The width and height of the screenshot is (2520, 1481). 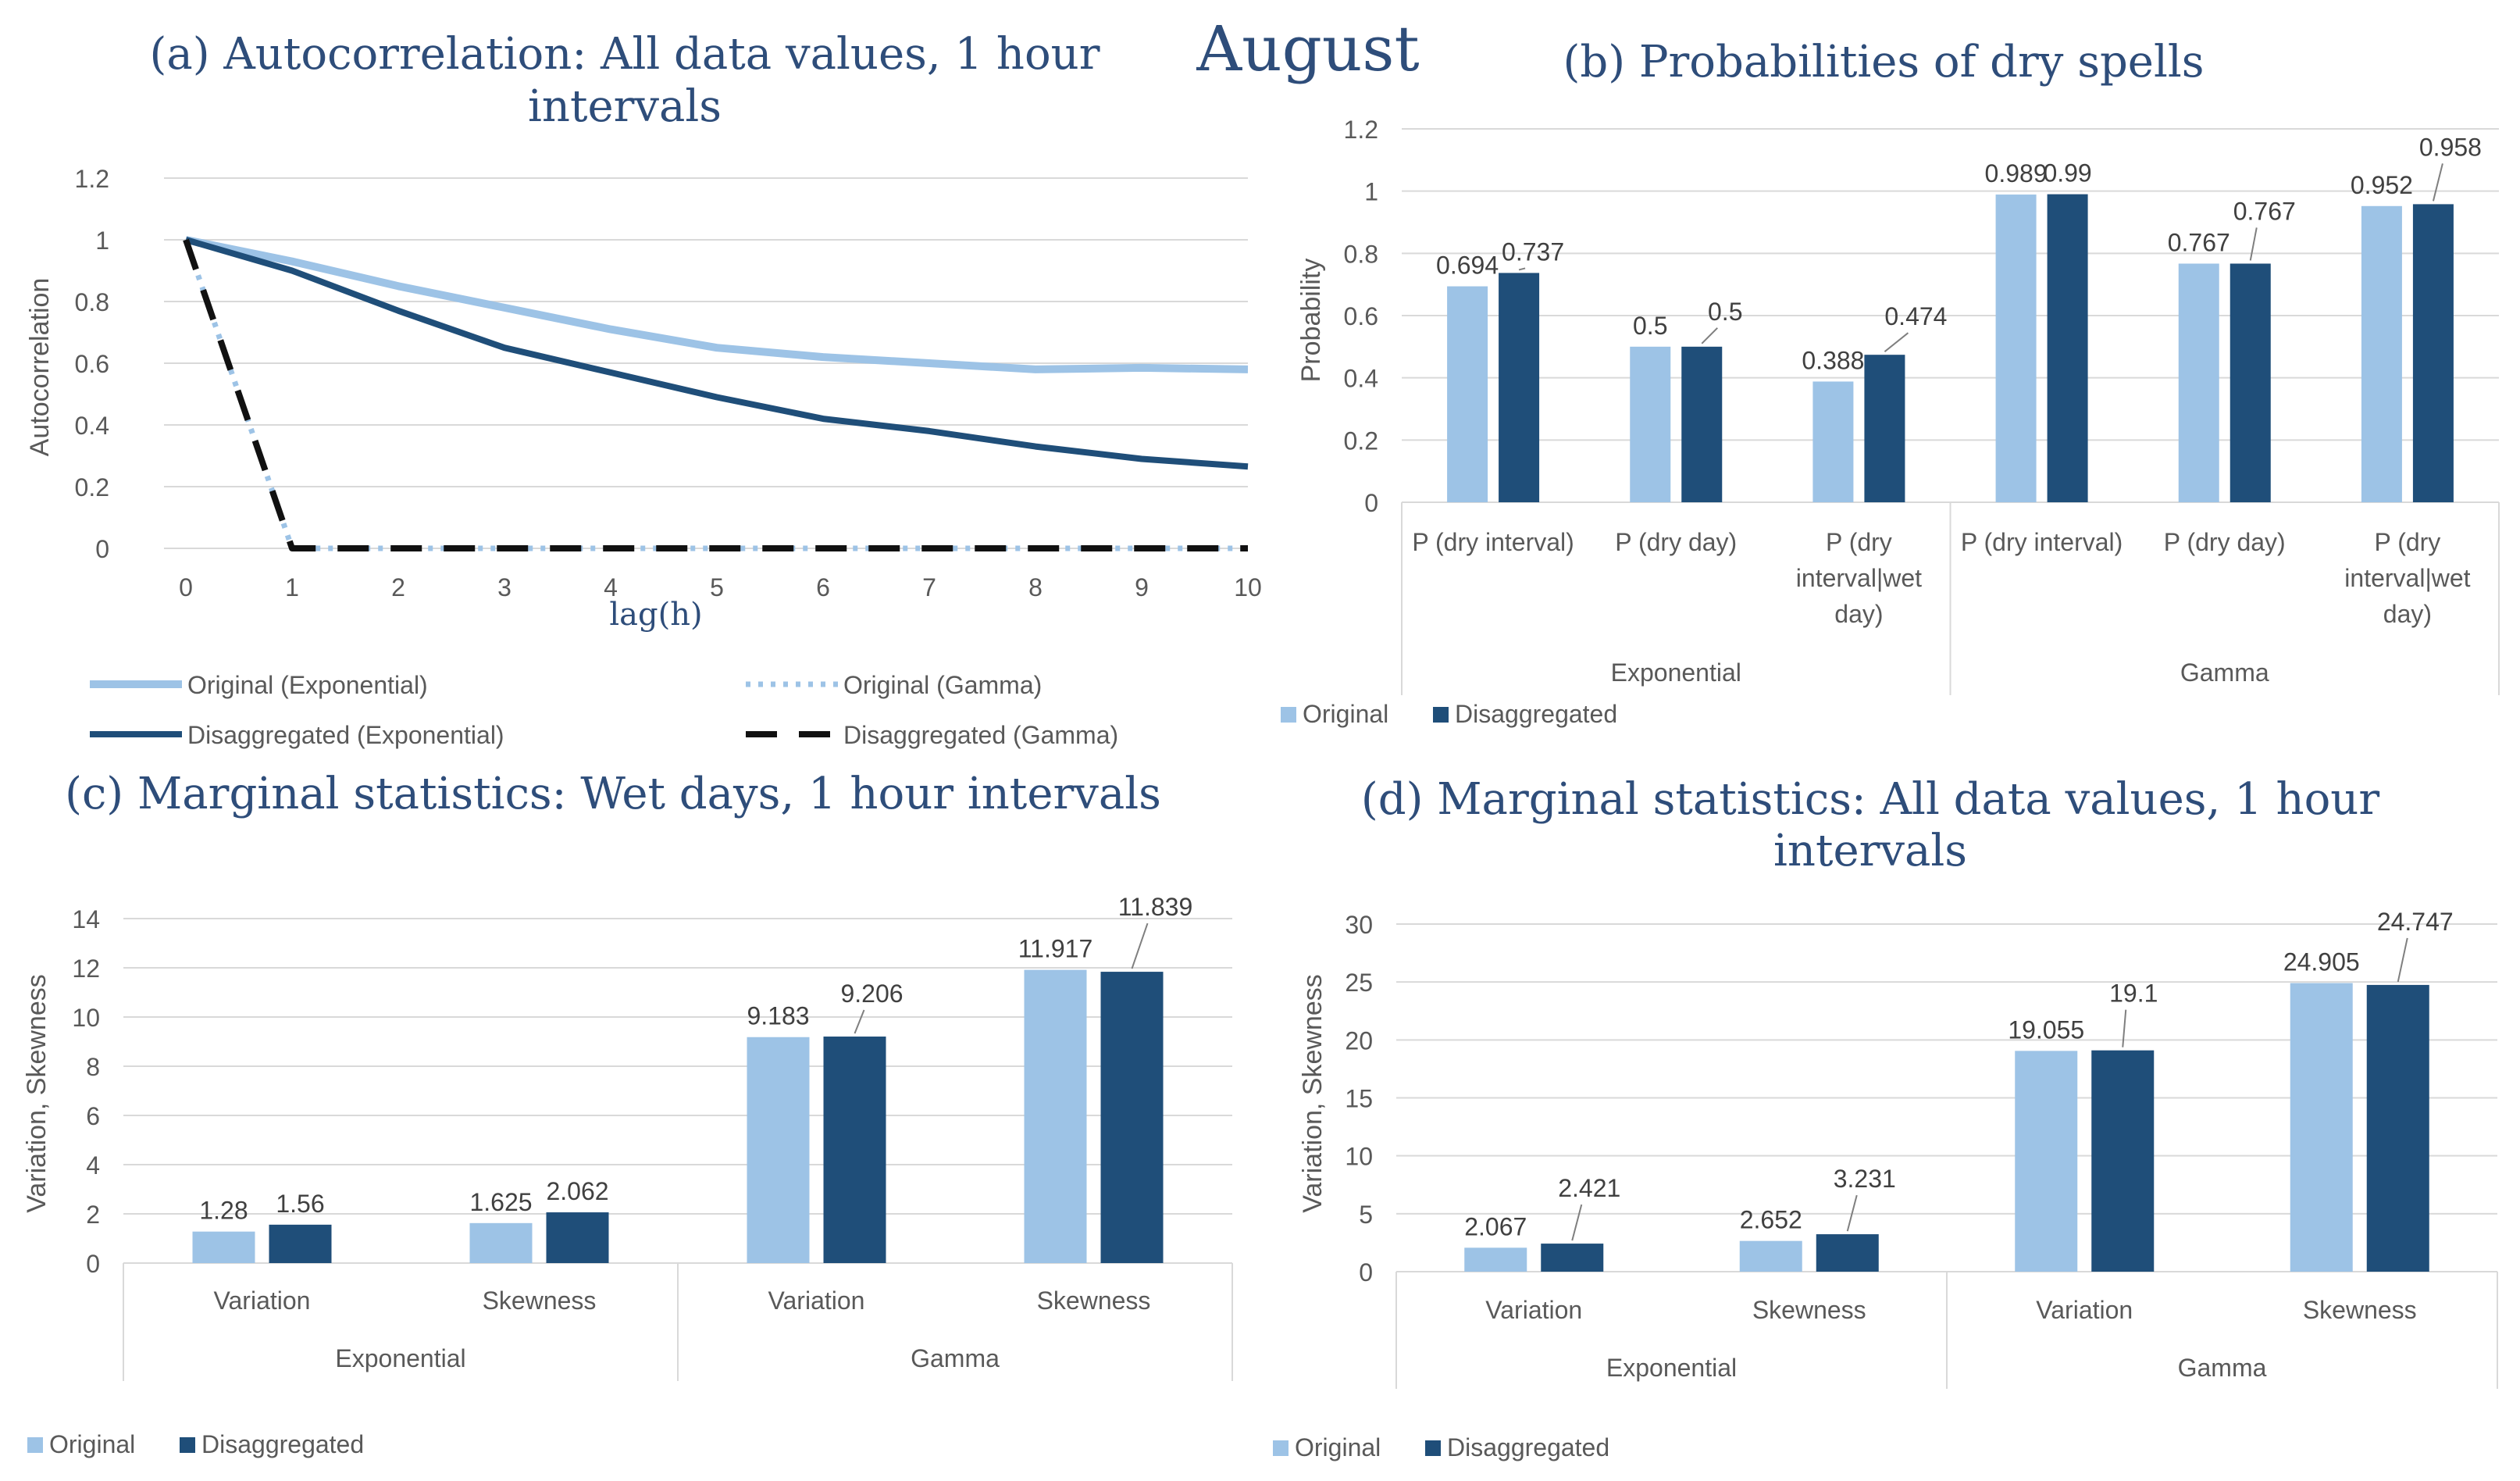 I want to click on chart-c-legend-label: Original, so click(x=92, y=1444).